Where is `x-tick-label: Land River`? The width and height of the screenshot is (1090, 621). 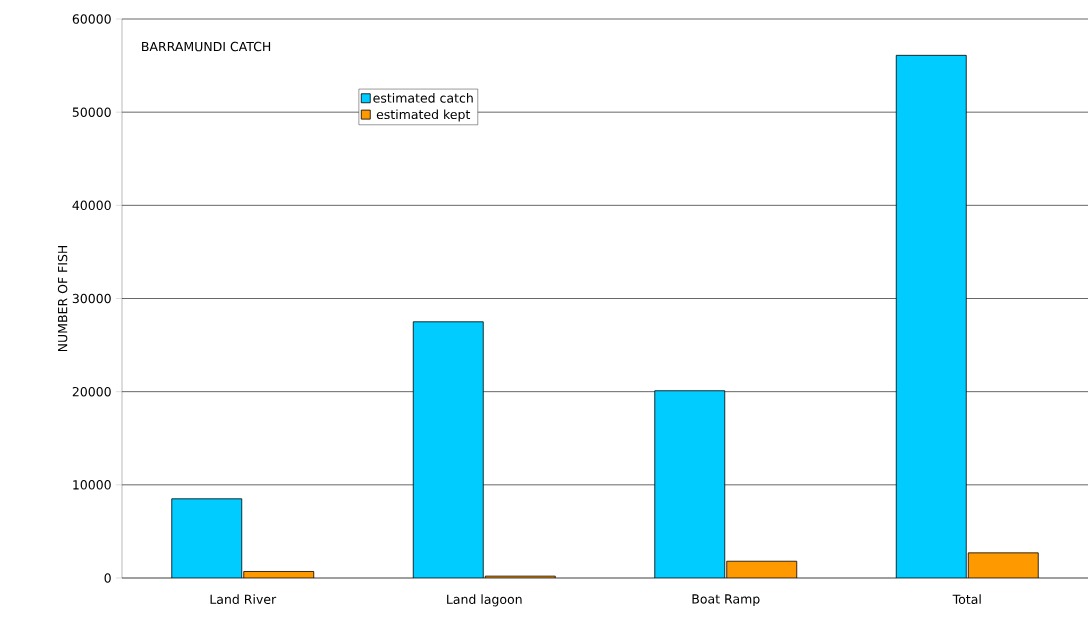 x-tick-label: Land River is located at coordinates (243, 599).